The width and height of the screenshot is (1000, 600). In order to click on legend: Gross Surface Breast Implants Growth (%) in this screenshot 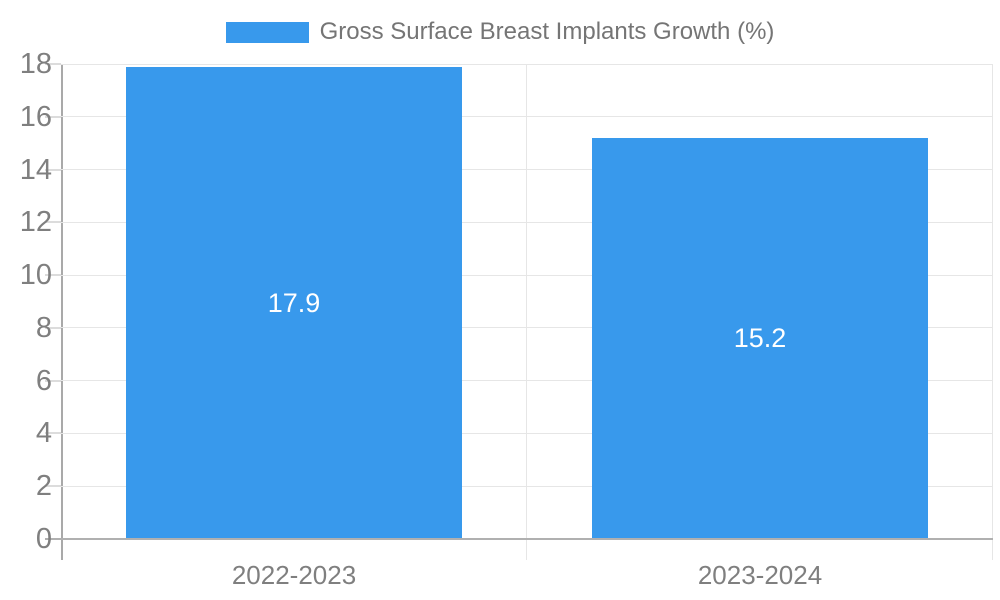, I will do `click(500, 32)`.